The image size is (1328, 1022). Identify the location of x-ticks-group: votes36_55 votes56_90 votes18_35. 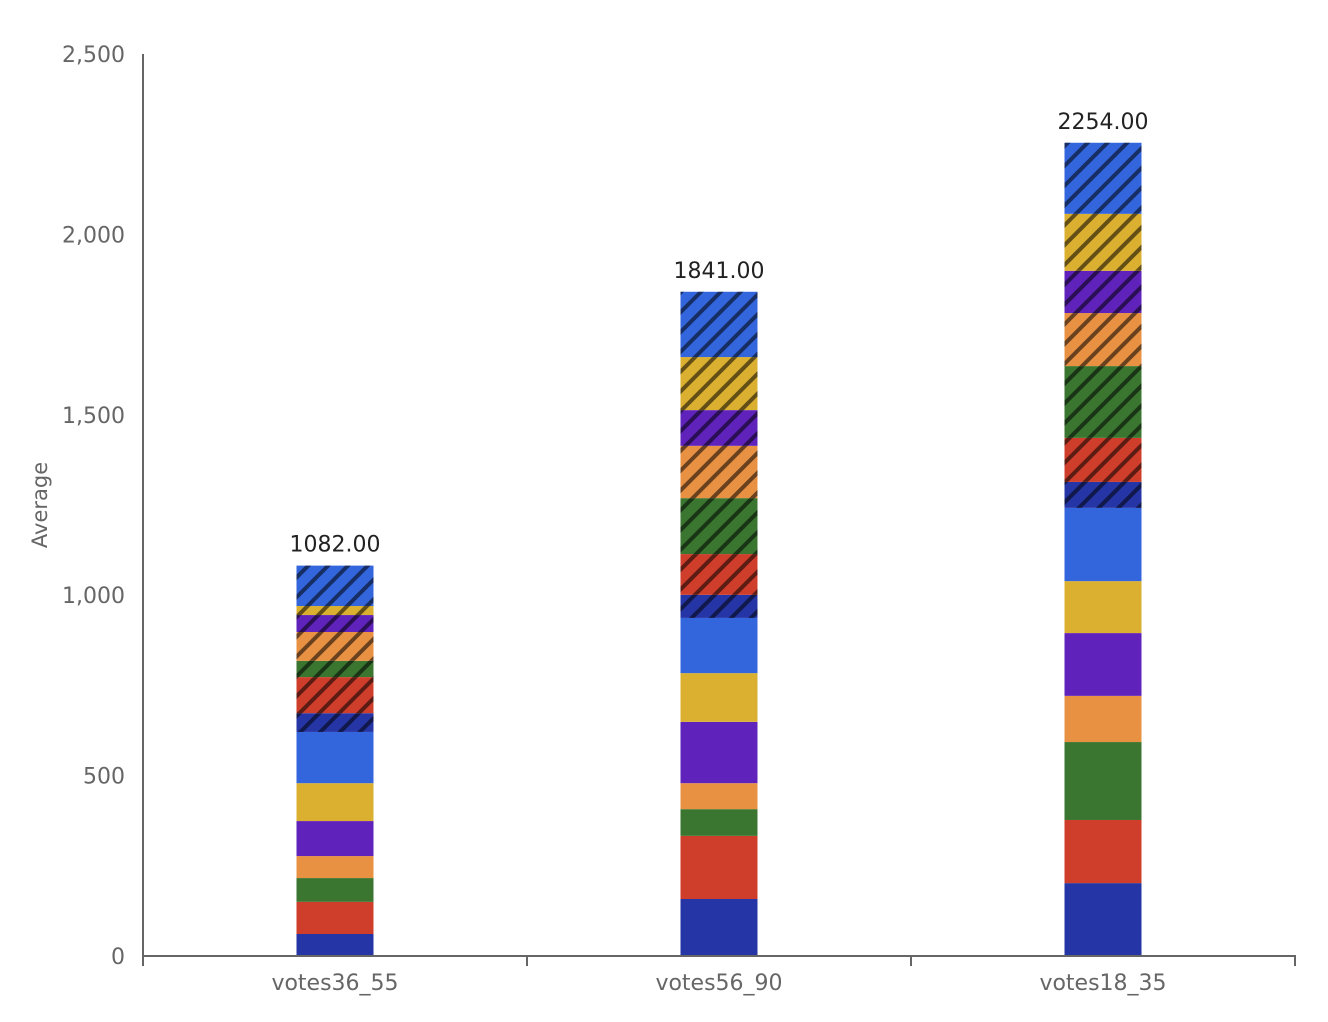
(719, 976).